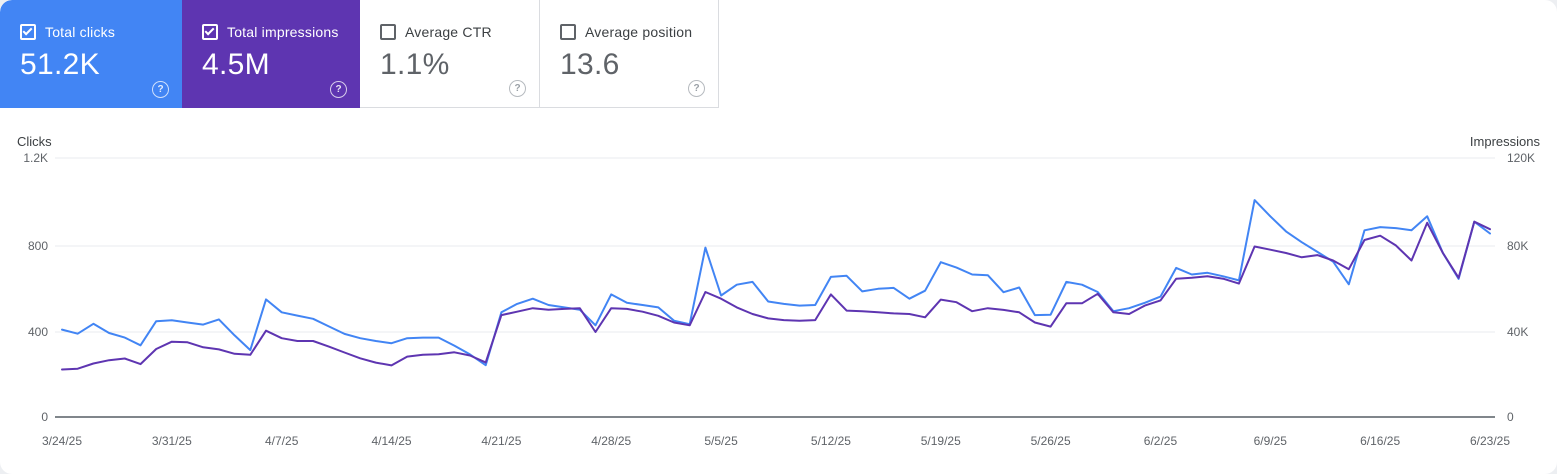 The image size is (1557, 474). Describe the element at coordinates (1518, 246) in the screenshot. I see `y-right-tick-label: 80K` at that location.